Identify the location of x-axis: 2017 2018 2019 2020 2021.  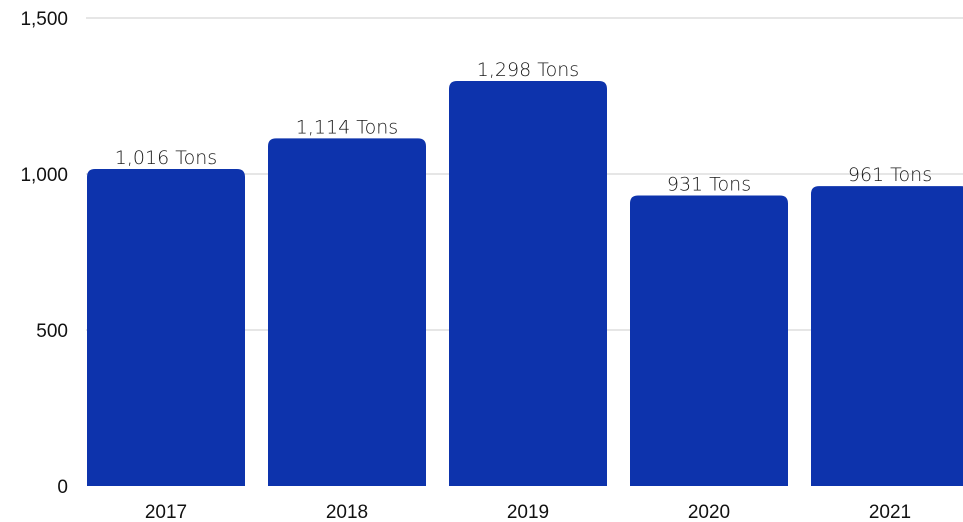
(528, 512).